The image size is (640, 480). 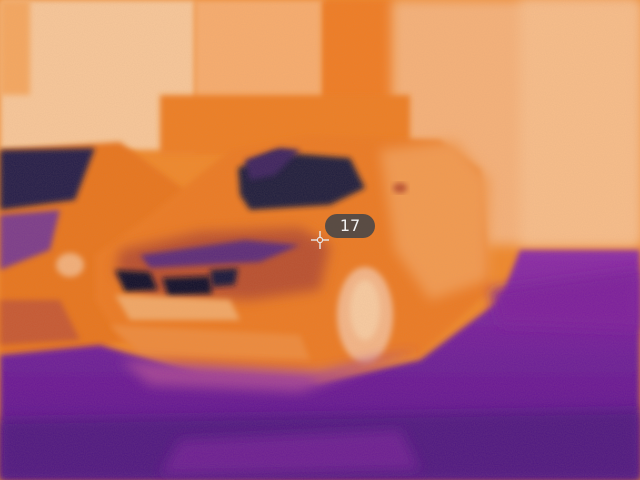 I want to click on crosshair-icon, so click(x=320, y=240).